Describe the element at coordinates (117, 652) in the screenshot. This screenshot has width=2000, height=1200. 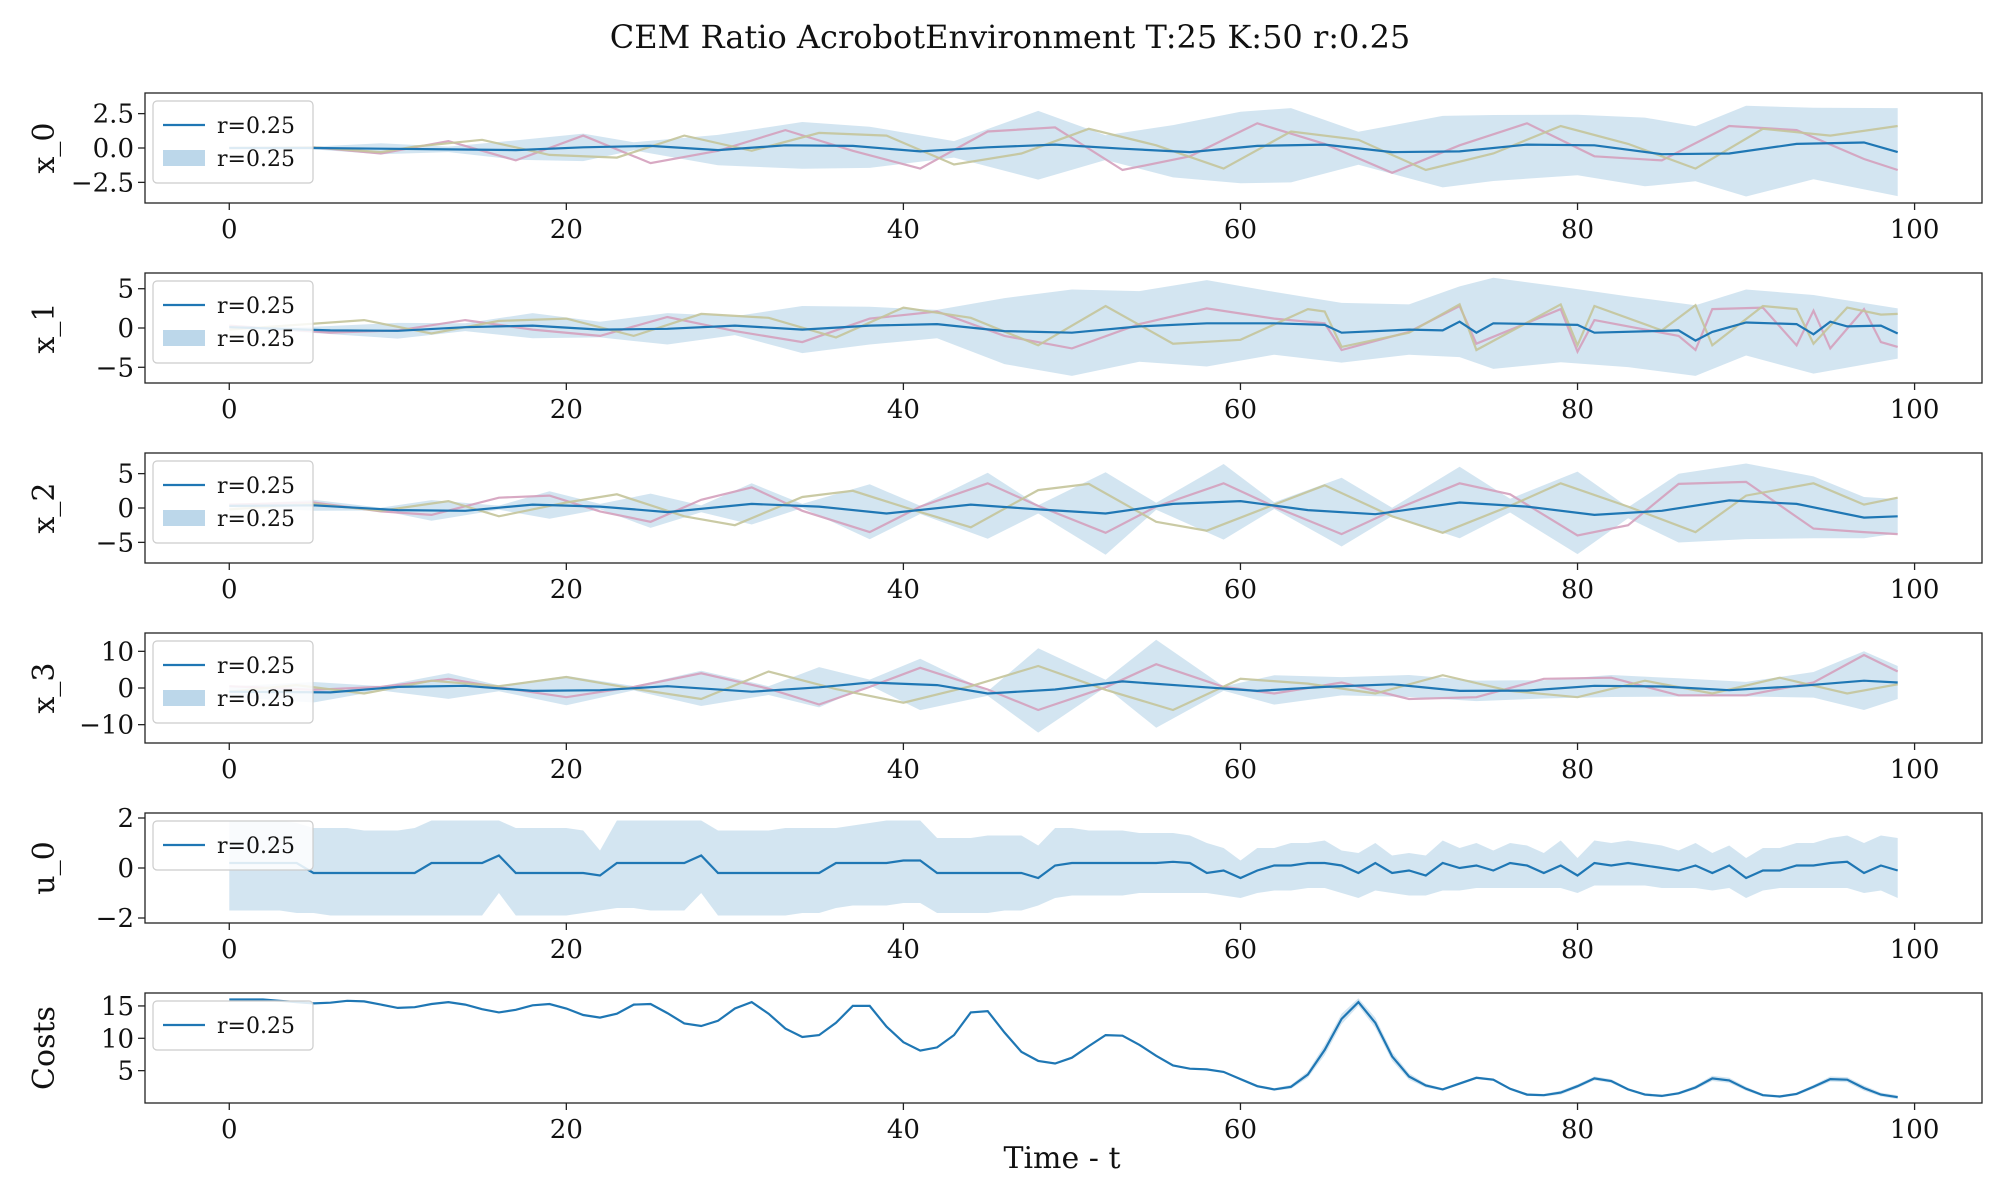
I see `y-tick-label: 10` at that location.